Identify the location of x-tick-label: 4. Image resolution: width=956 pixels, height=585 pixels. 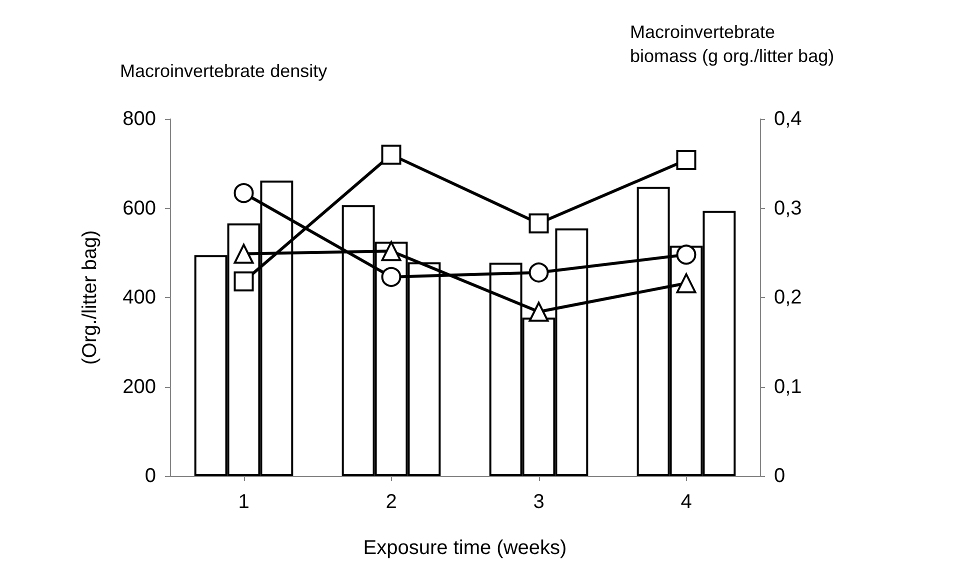
(686, 502).